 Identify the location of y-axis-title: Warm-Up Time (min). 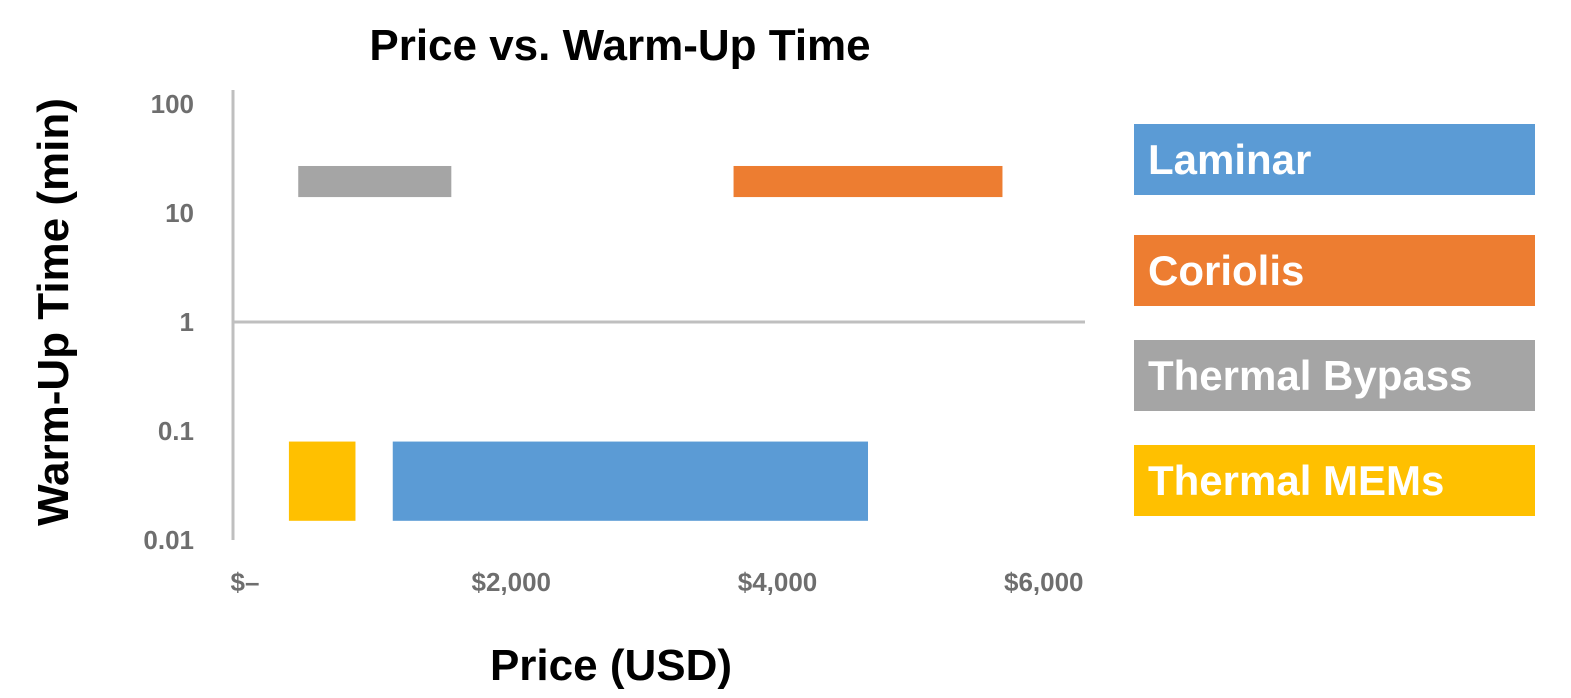
(53, 312).